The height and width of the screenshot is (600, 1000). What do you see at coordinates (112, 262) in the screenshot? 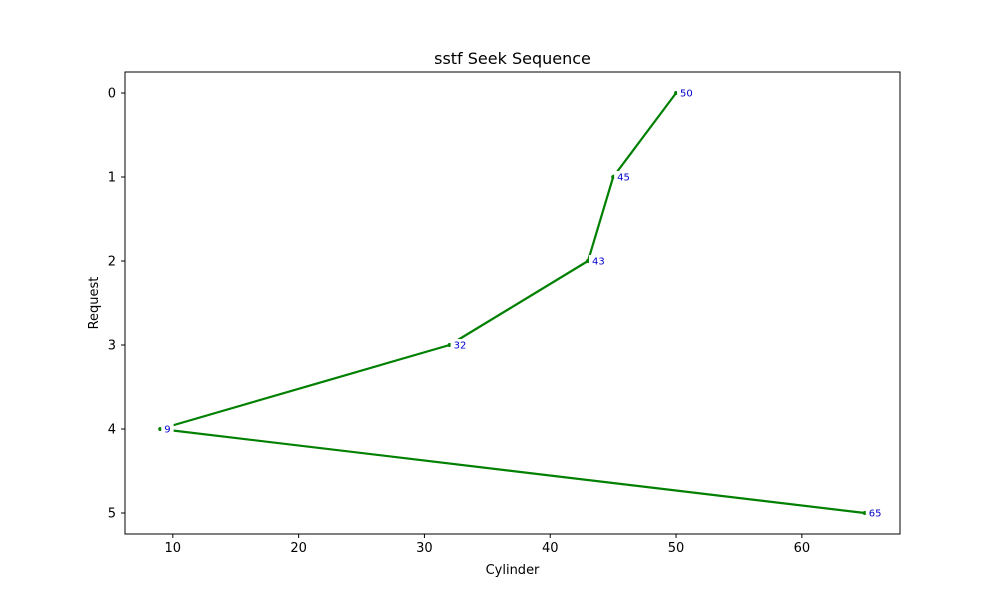
I see `y-tick-label: 2` at bounding box center [112, 262].